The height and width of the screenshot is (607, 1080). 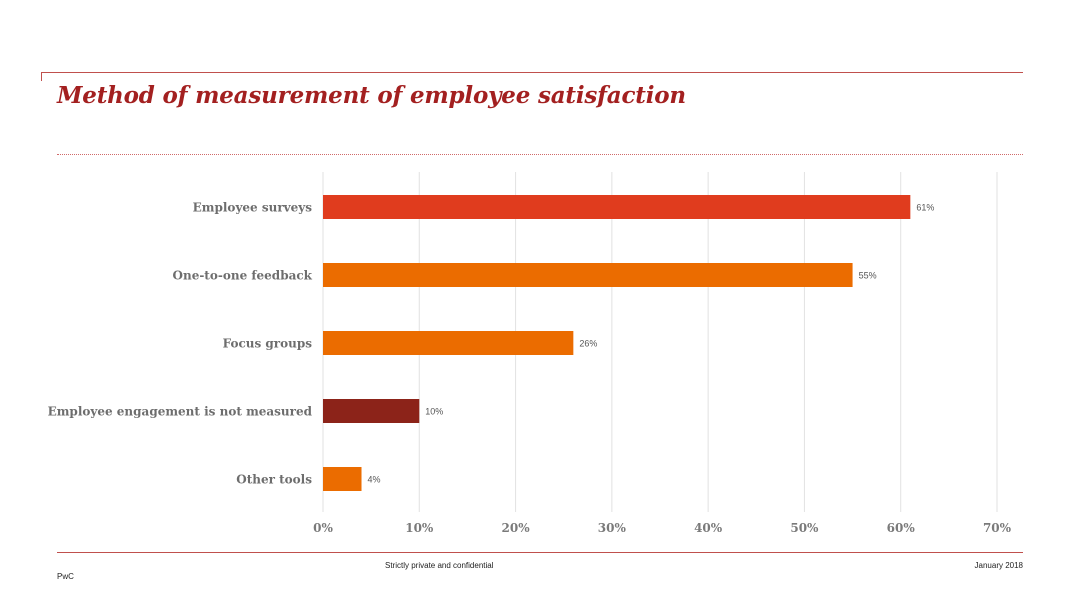 What do you see at coordinates (997, 528) in the screenshot?
I see `x-tick-label: 70%` at bounding box center [997, 528].